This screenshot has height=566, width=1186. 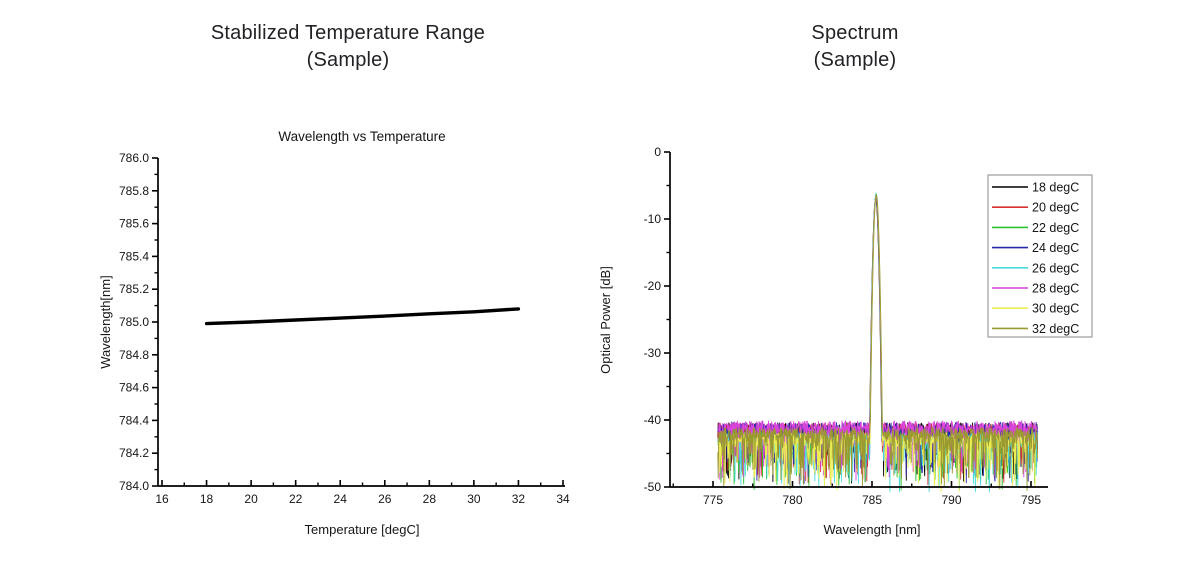 I want to click on series-wavelength, so click(x=362, y=316).